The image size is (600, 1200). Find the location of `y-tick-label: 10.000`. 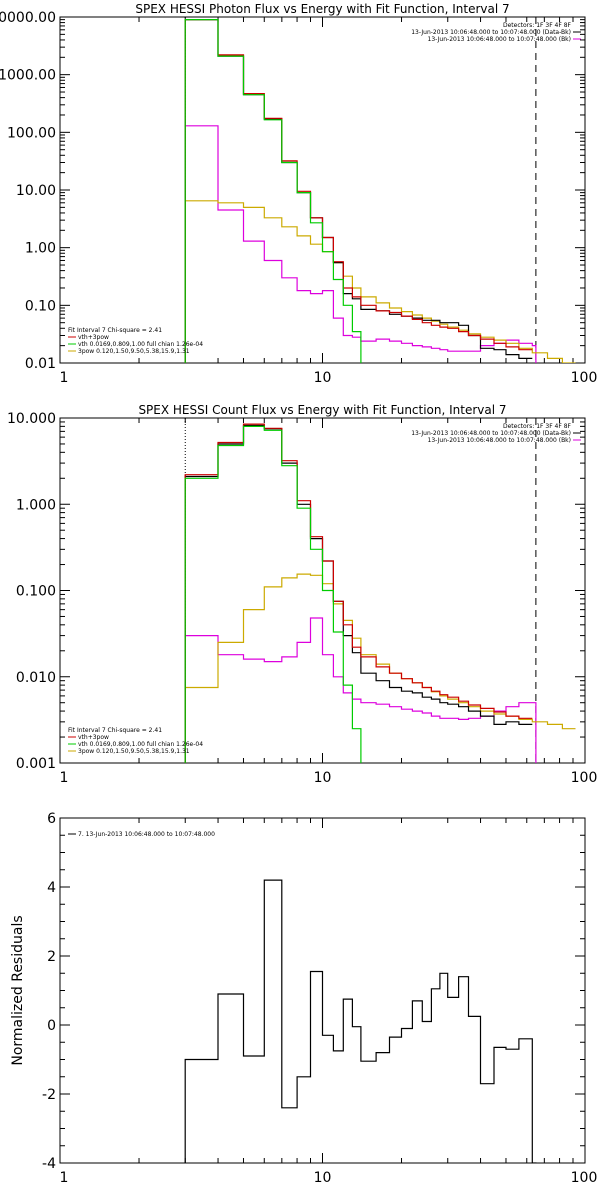

y-tick-label: 10.000 is located at coordinates (31, 419).